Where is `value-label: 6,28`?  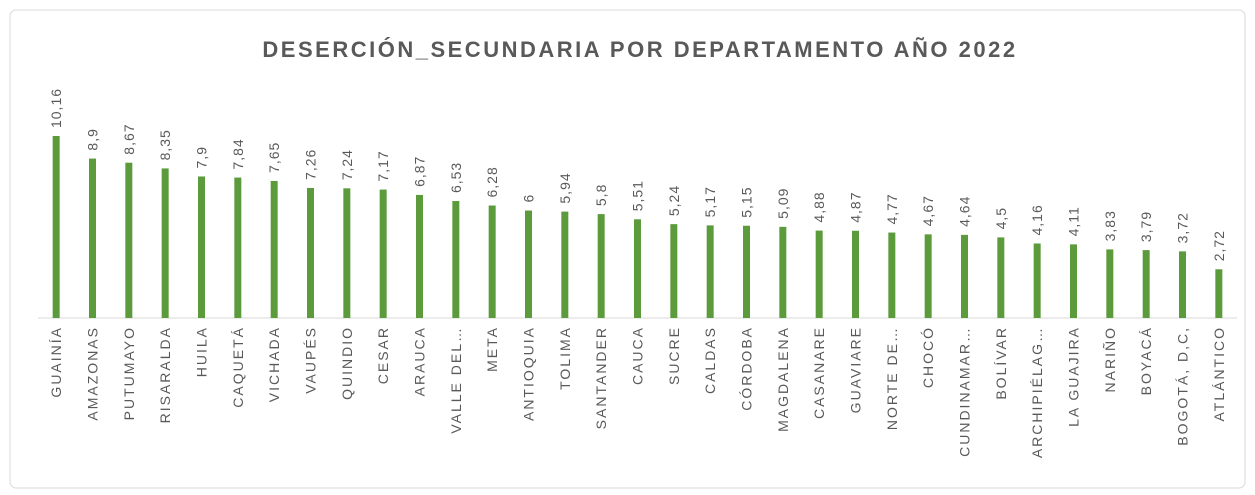 value-label: 6,28 is located at coordinates (492, 181).